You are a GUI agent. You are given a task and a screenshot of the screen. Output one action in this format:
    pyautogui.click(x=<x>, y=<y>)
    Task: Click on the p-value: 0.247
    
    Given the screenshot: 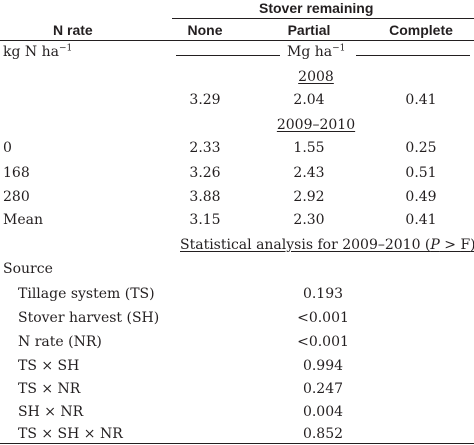 What is the action you would take?
    pyautogui.click(x=323, y=389)
    